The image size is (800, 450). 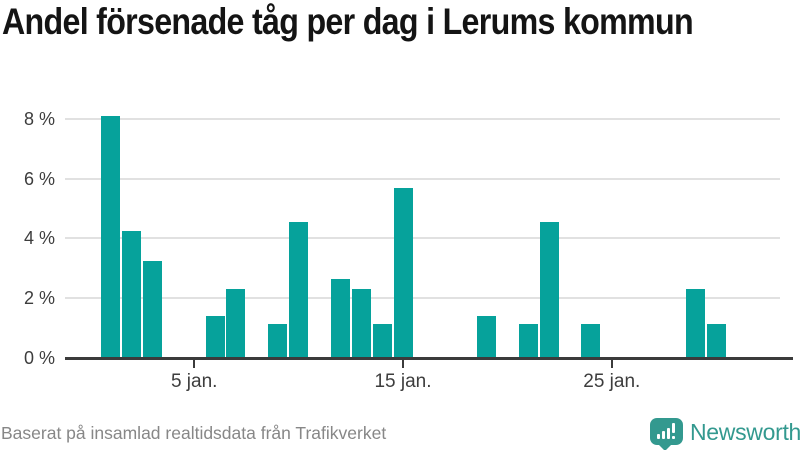 I want to click on x-axis-label: 25 jan., so click(x=612, y=381).